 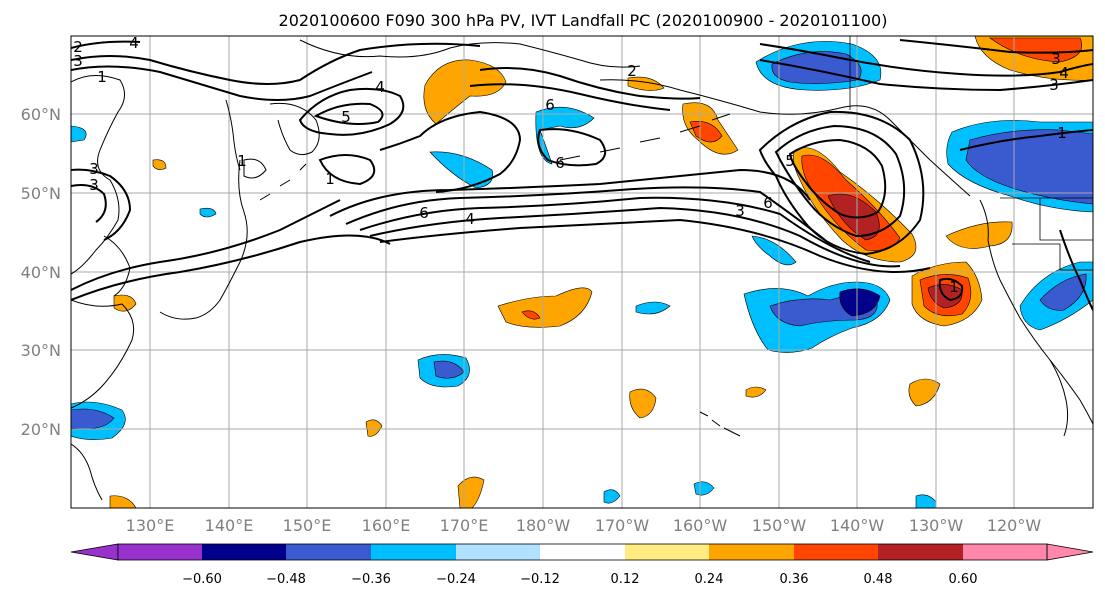 What do you see at coordinates (307, 525) in the screenshot?
I see `lon-label: 150°E` at bounding box center [307, 525].